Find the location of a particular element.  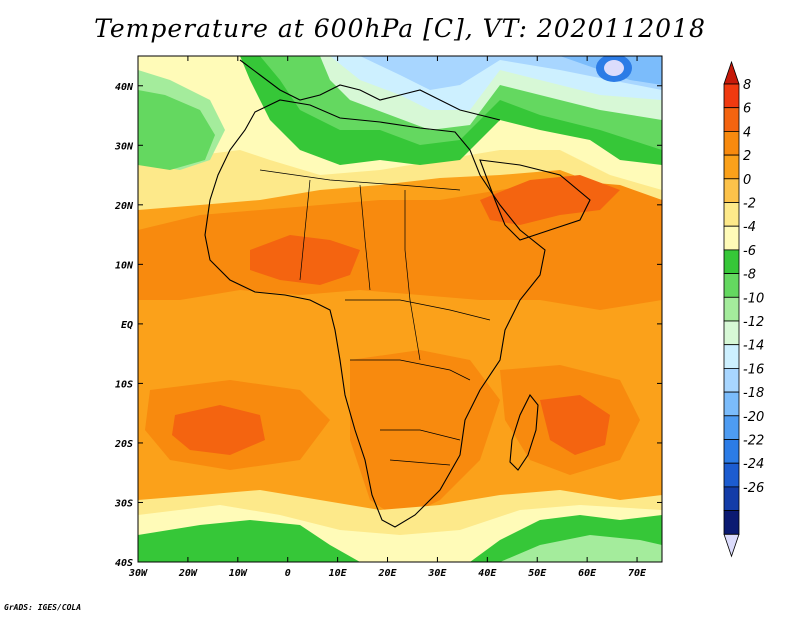

lat-tick-label: 30S is located at coordinates (123, 503).